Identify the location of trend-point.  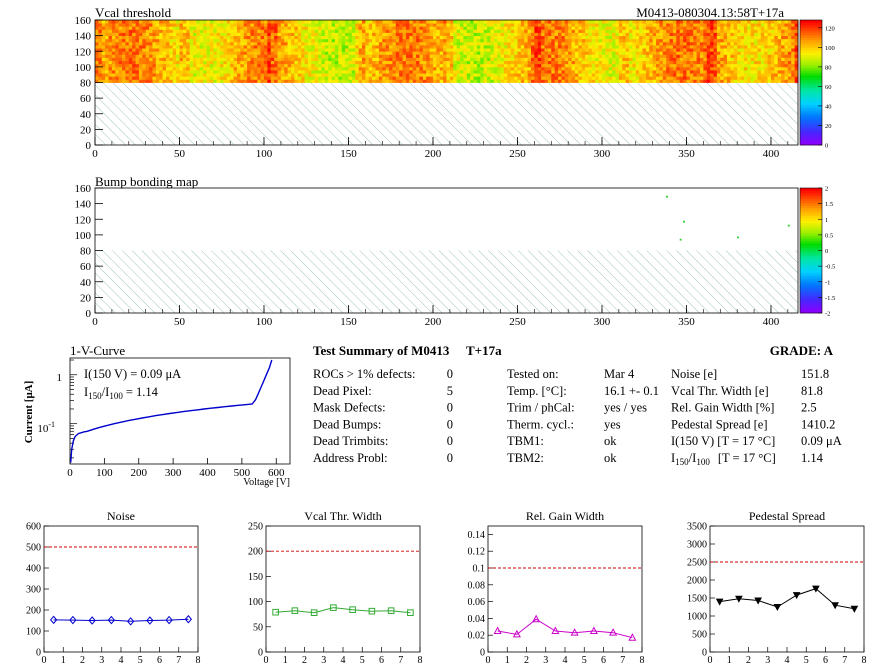
(613, 632).